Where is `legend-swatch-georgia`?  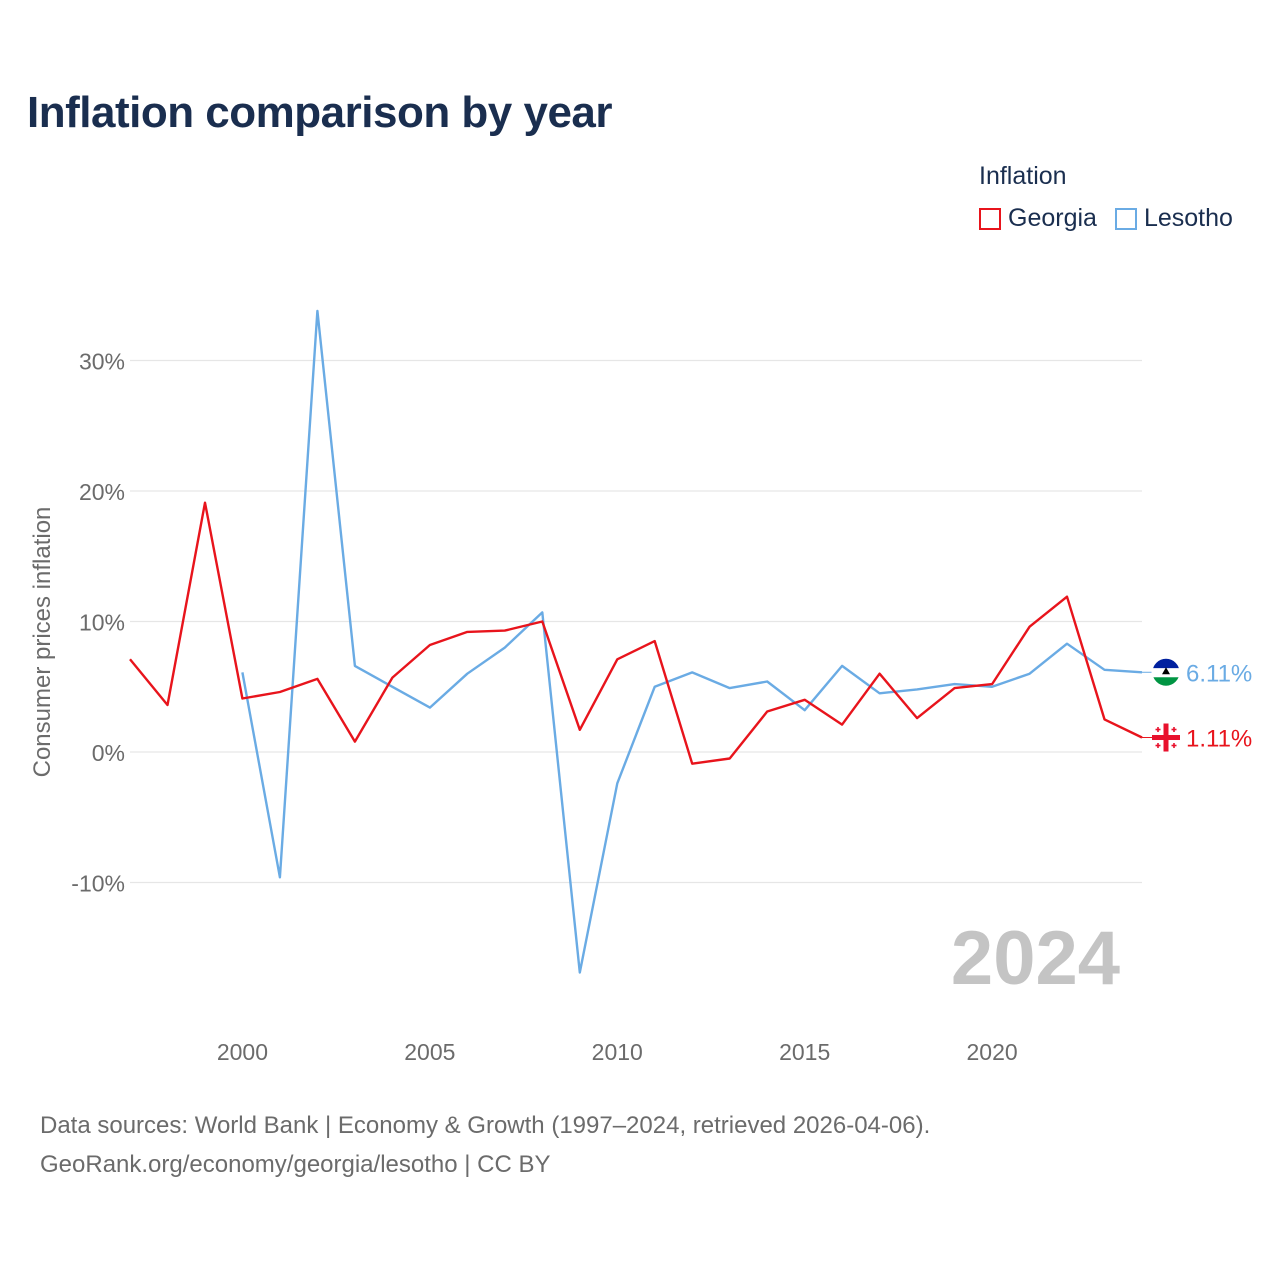
legend-swatch-georgia is located at coordinates (990, 218).